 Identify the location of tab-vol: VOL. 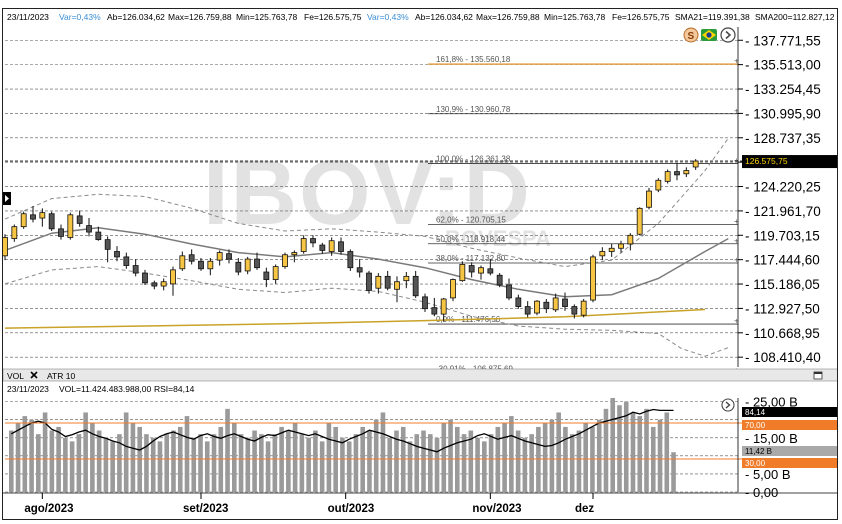
(15, 376).